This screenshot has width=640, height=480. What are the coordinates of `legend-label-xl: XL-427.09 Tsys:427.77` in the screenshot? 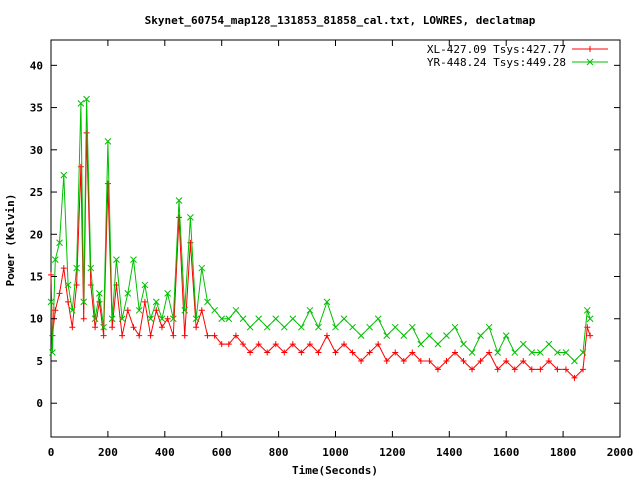 It's located at (496, 49).